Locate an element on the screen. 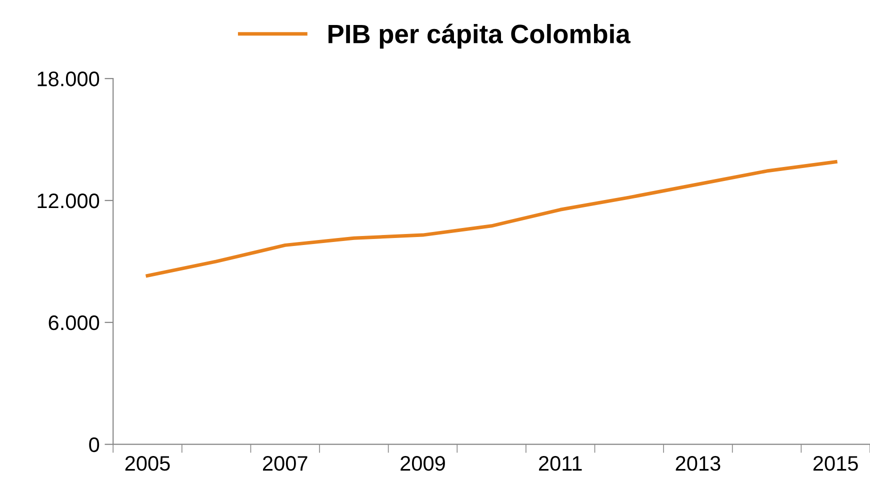 Image resolution: width=870 pixels, height=491 pixels. y-tick-label: 12.000 is located at coordinates (69, 200).